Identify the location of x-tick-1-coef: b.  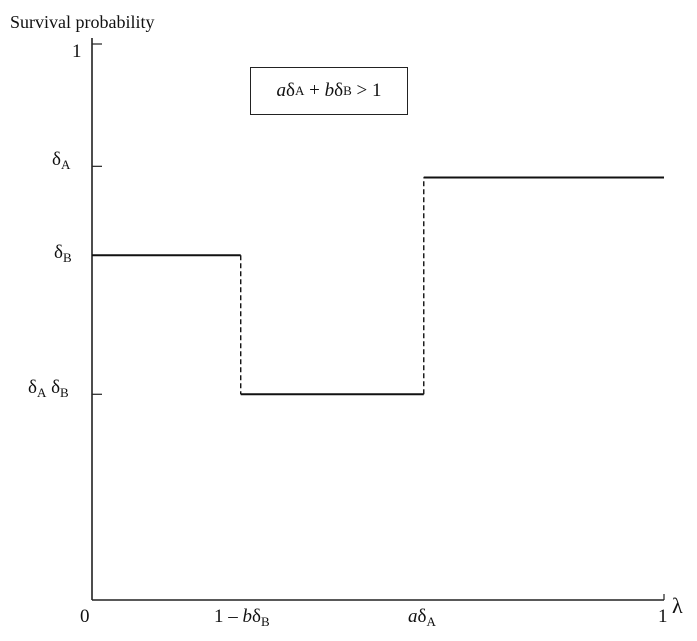
(247, 616).